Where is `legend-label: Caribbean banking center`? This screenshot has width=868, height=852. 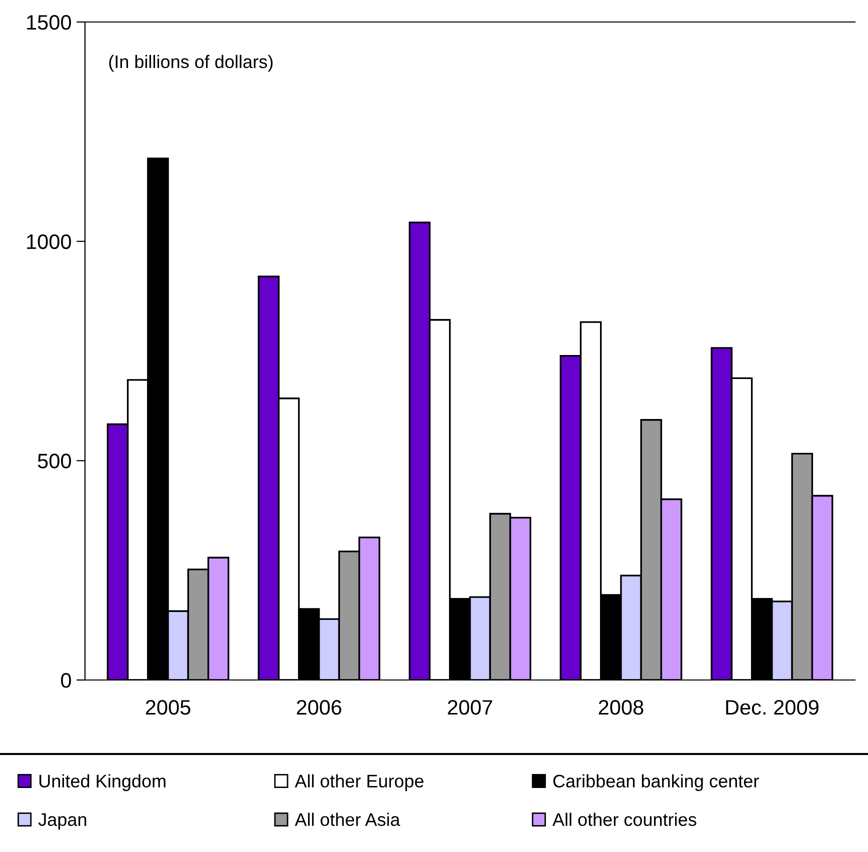
legend-label: Caribbean banking center is located at coordinates (656, 783).